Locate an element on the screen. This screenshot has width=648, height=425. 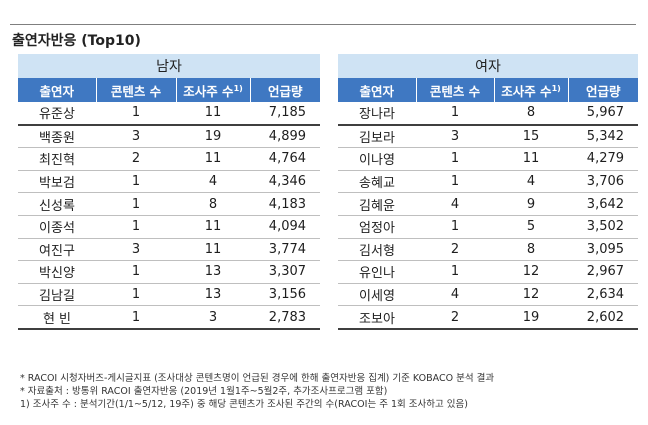
mentions-cell: 5,342 is located at coordinates (603, 136).